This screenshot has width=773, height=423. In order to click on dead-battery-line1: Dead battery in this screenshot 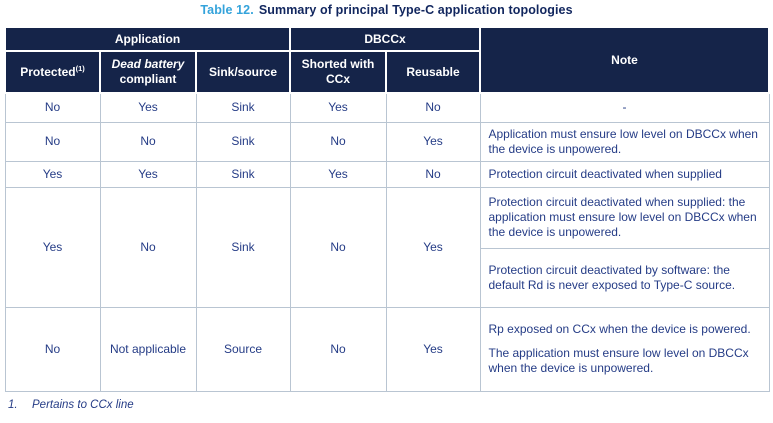, I will do `click(148, 64)`.